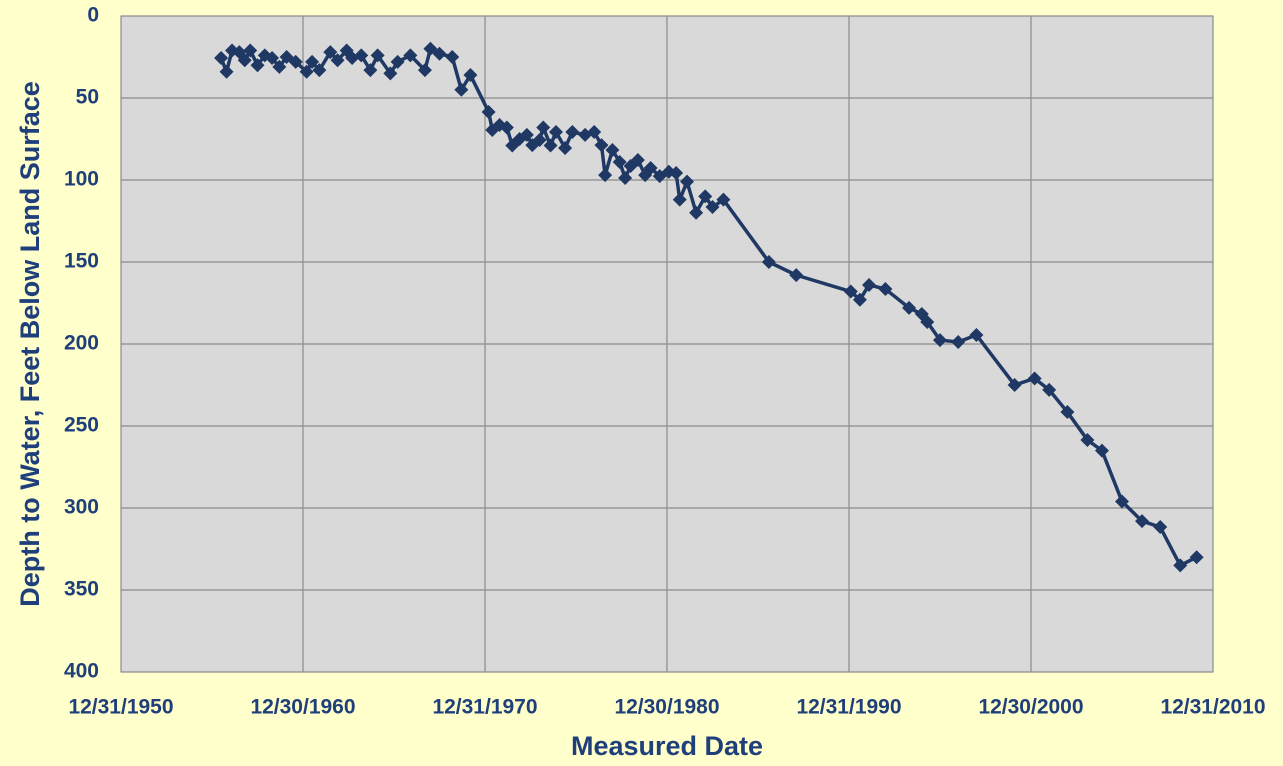 This screenshot has width=1283, height=766. Describe the element at coordinates (666, 707) in the screenshot. I see `x-tick-label: 12/30/1980` at that location.